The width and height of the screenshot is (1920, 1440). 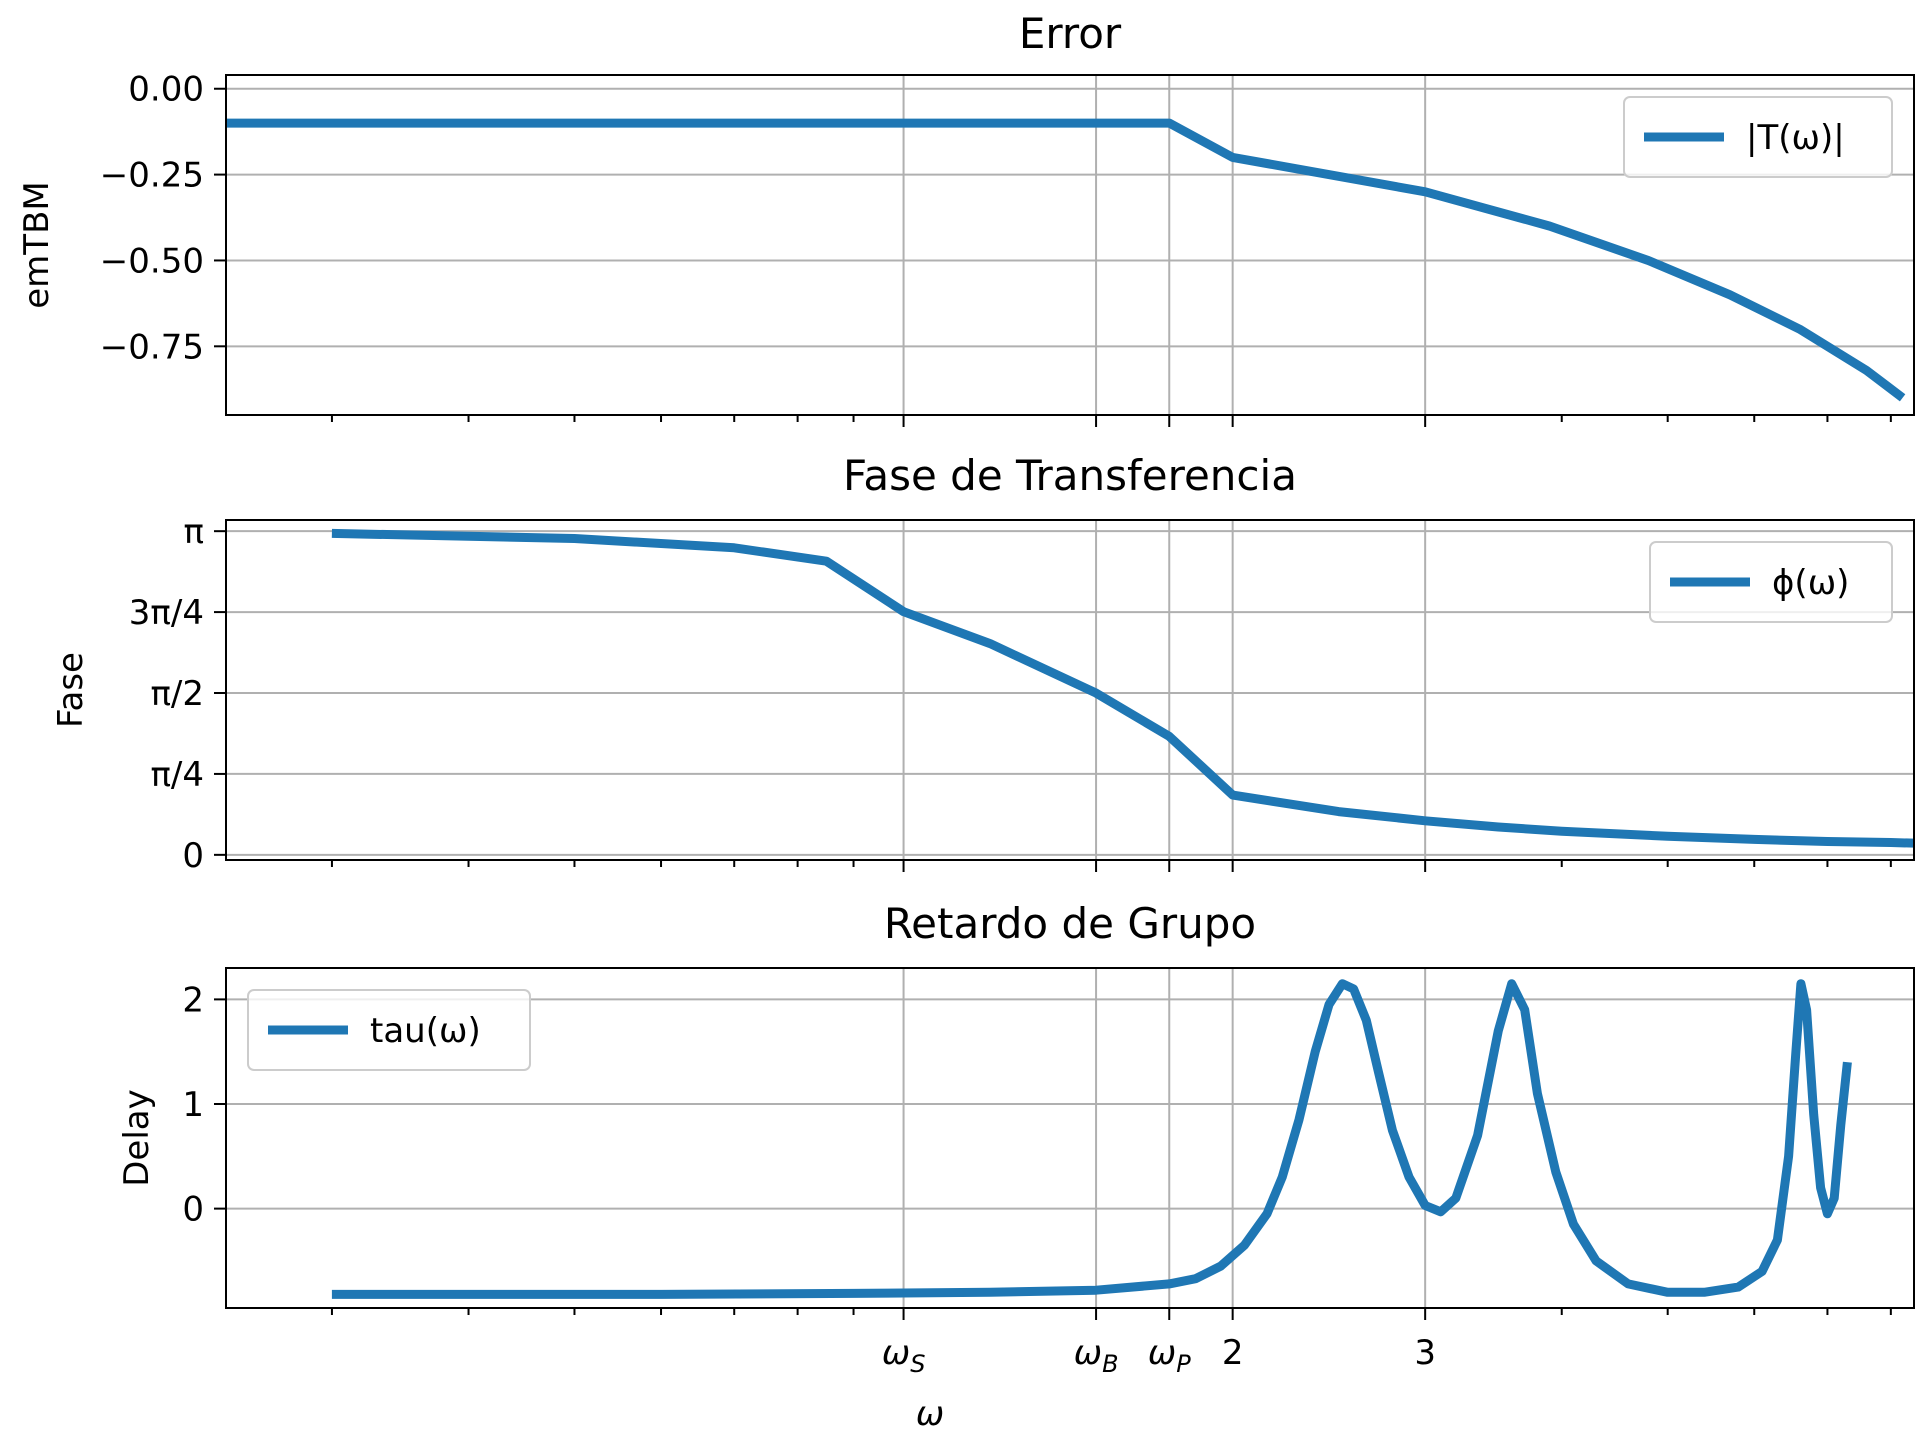 What do you see at coordinates (1795, 138) in the screenshot?
I see `legend-label: |T(ω)|` at bounding box center [1795, 138].